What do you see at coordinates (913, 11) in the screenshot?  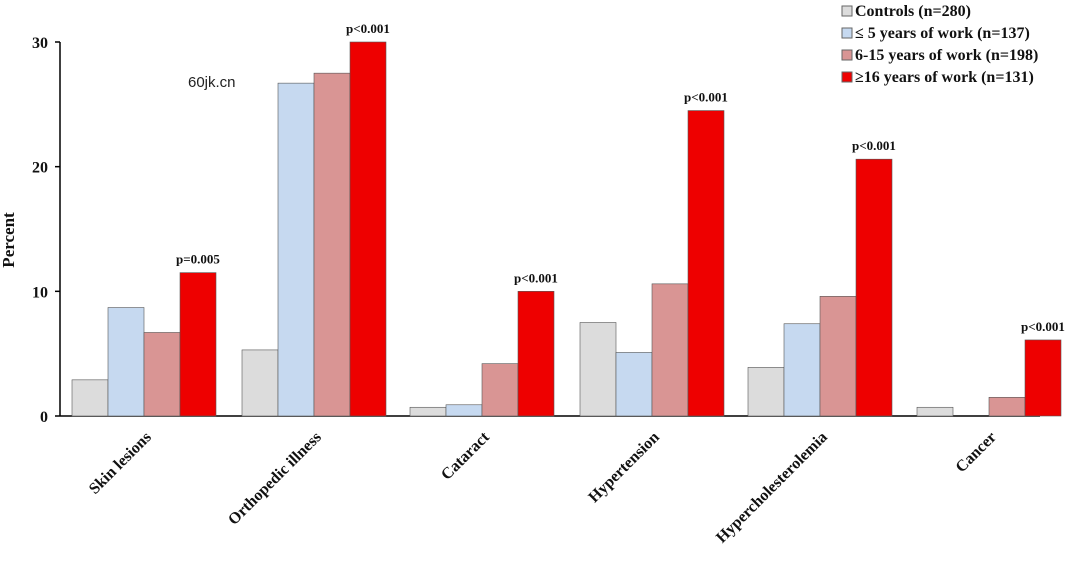 I see `legend-label: Controls (n=280)` at bounding box center [913, 11].